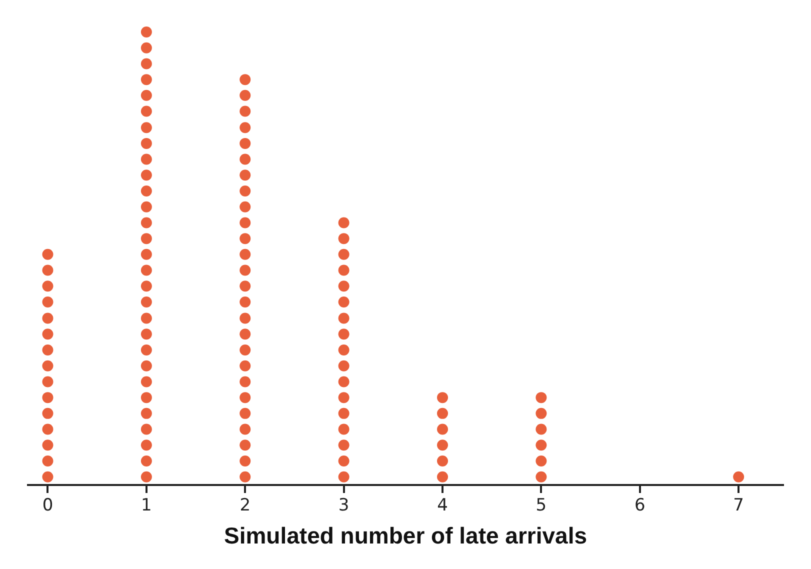 The image size is (811, 569). Describe the element at coordinates (344, 506) in the screenshot. I see `x-tick-label: 3` at that location.